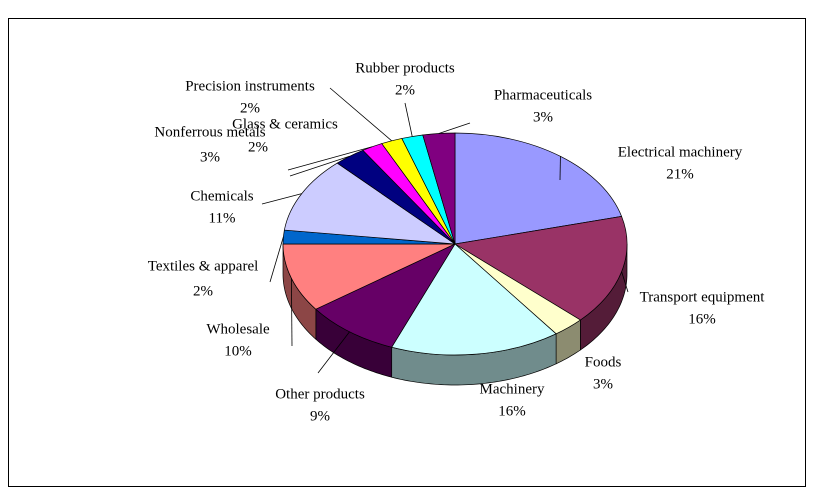 The width and height of the screenshot is (814, 488). I want to click on value-label: 21%, so click(680, 174).